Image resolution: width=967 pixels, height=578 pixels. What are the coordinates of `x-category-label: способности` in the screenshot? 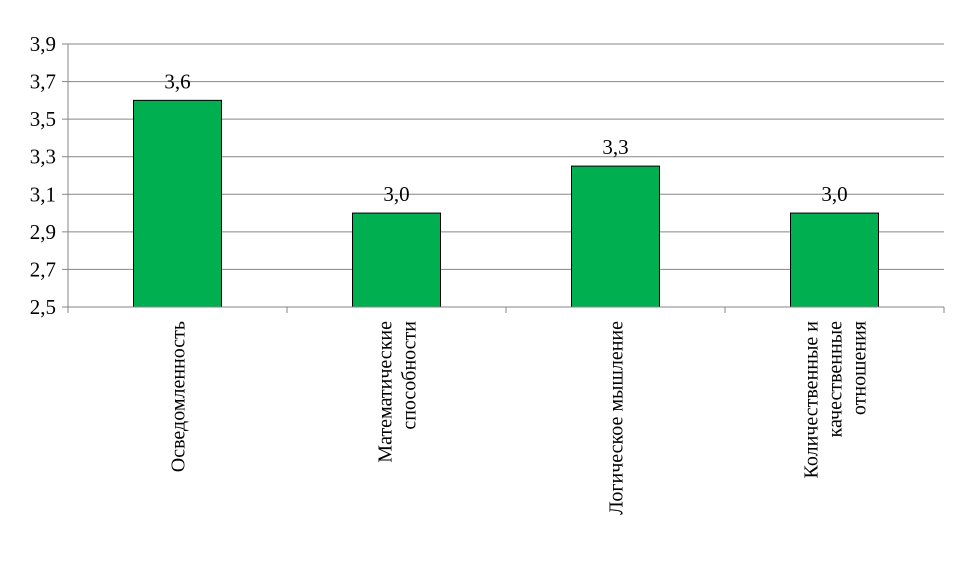 It's located at (410, 375).